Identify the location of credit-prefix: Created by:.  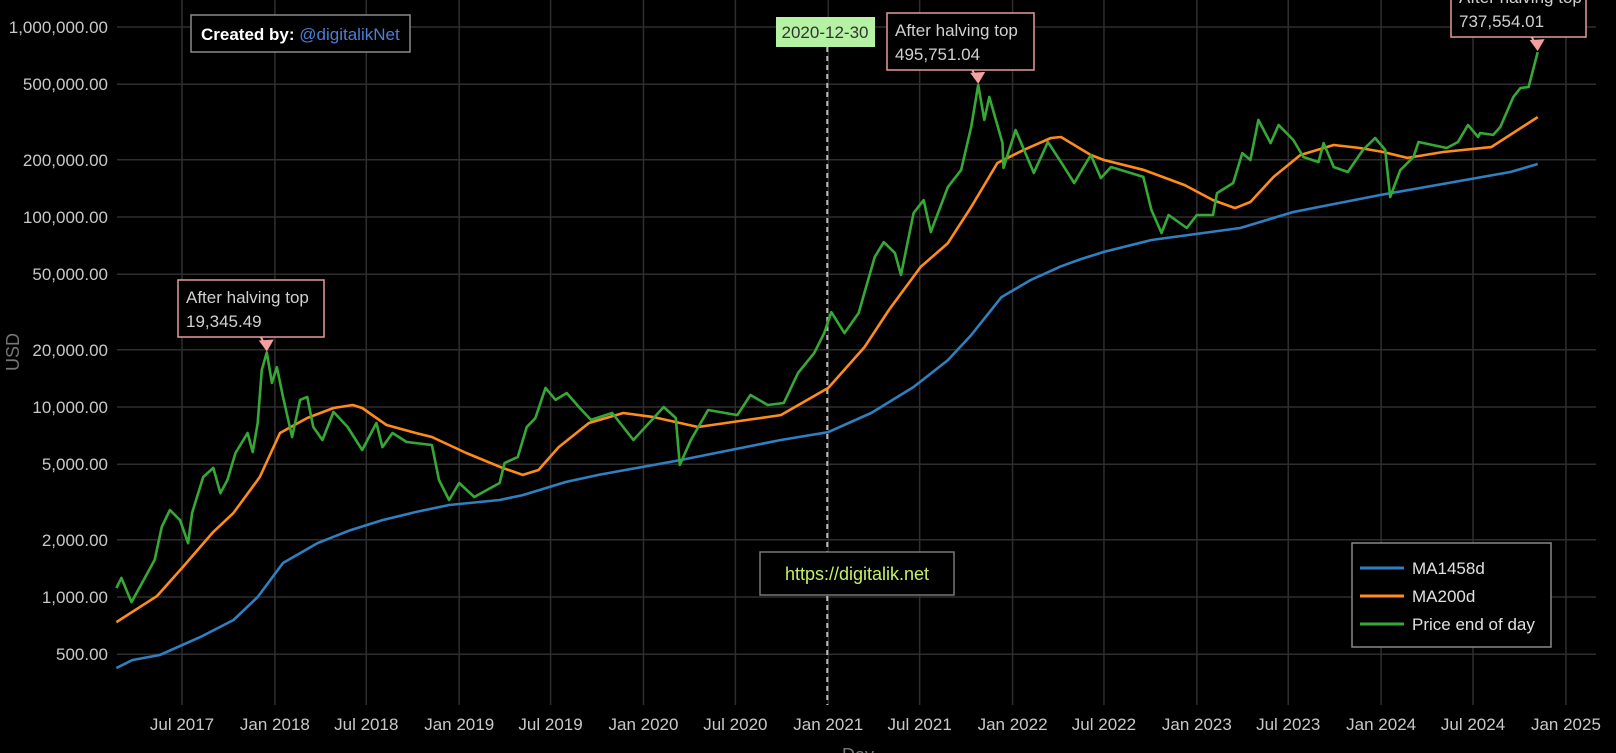
(248, 34).